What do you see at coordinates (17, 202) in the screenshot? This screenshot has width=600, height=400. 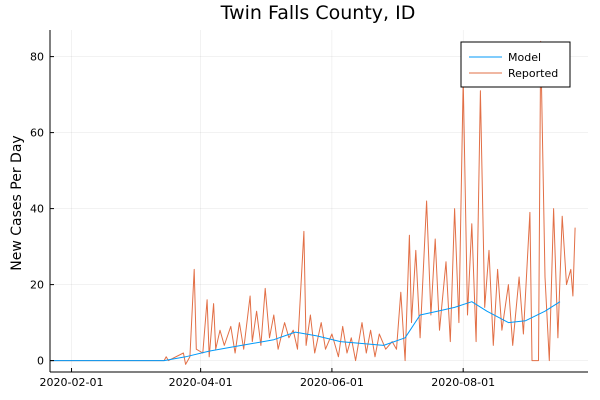 I see `y-axis-label: New Cases Per Day` at bounding box center [17, 202].